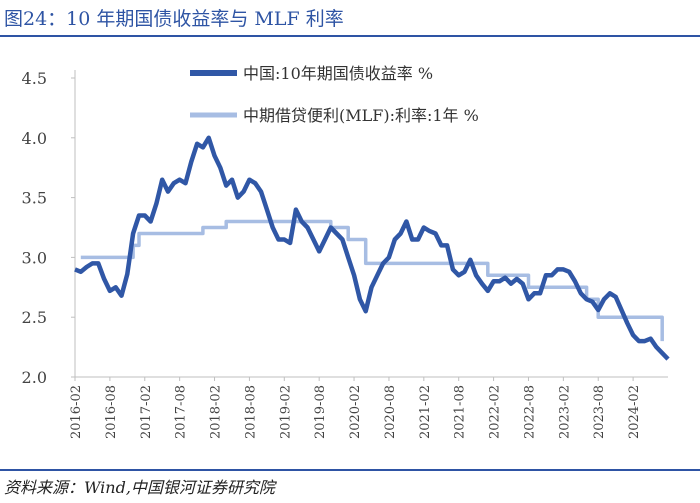  Describe the element at coordinates (355, 412) in the screenshot. I see `x-tick-label: 2020-02` at that location.